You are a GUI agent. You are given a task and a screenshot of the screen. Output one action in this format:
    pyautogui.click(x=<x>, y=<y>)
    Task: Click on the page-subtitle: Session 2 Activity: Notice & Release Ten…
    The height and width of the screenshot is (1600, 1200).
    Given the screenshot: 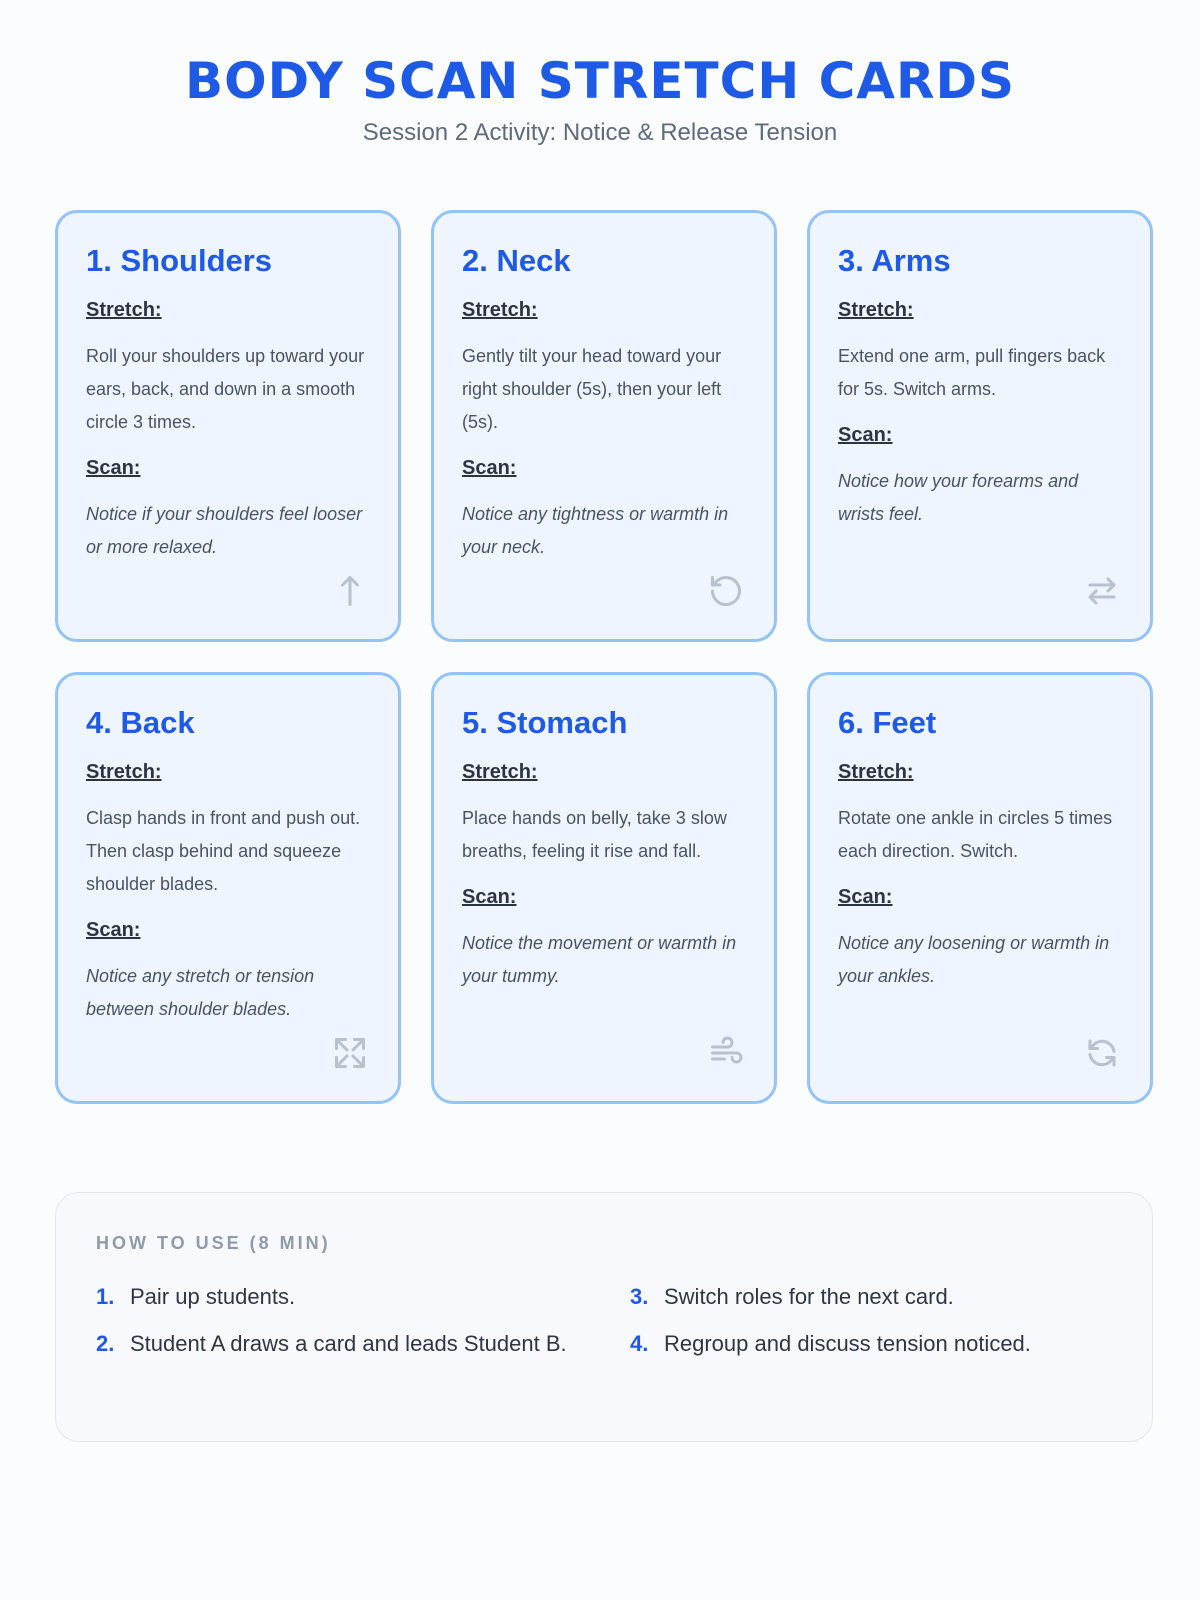 What is the action you would take?
    pyautogui.click(x=600, y=132)
    